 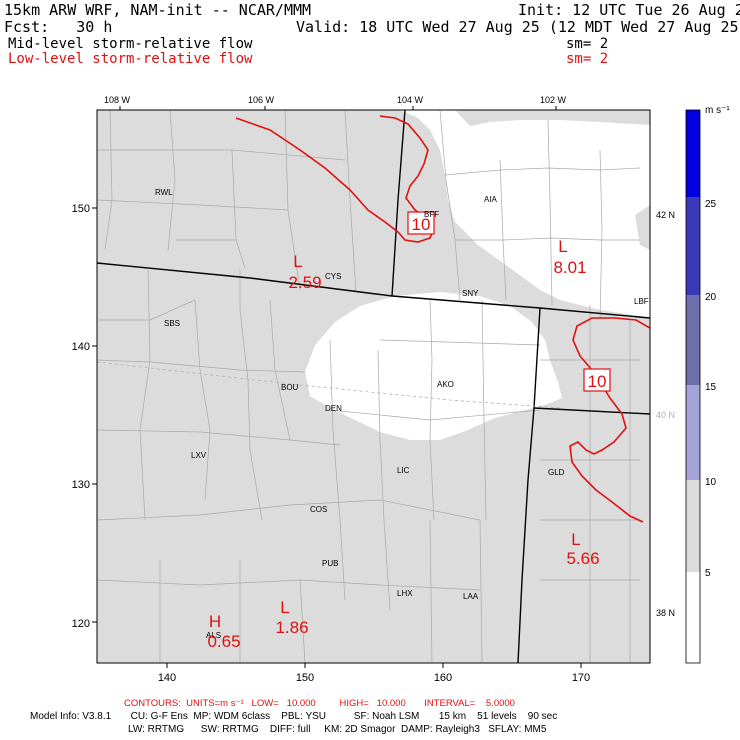 What do you see at coordinates (172, 323) in the screenshot?
I see `station-label: SBS` at bounding box center [172, 323].